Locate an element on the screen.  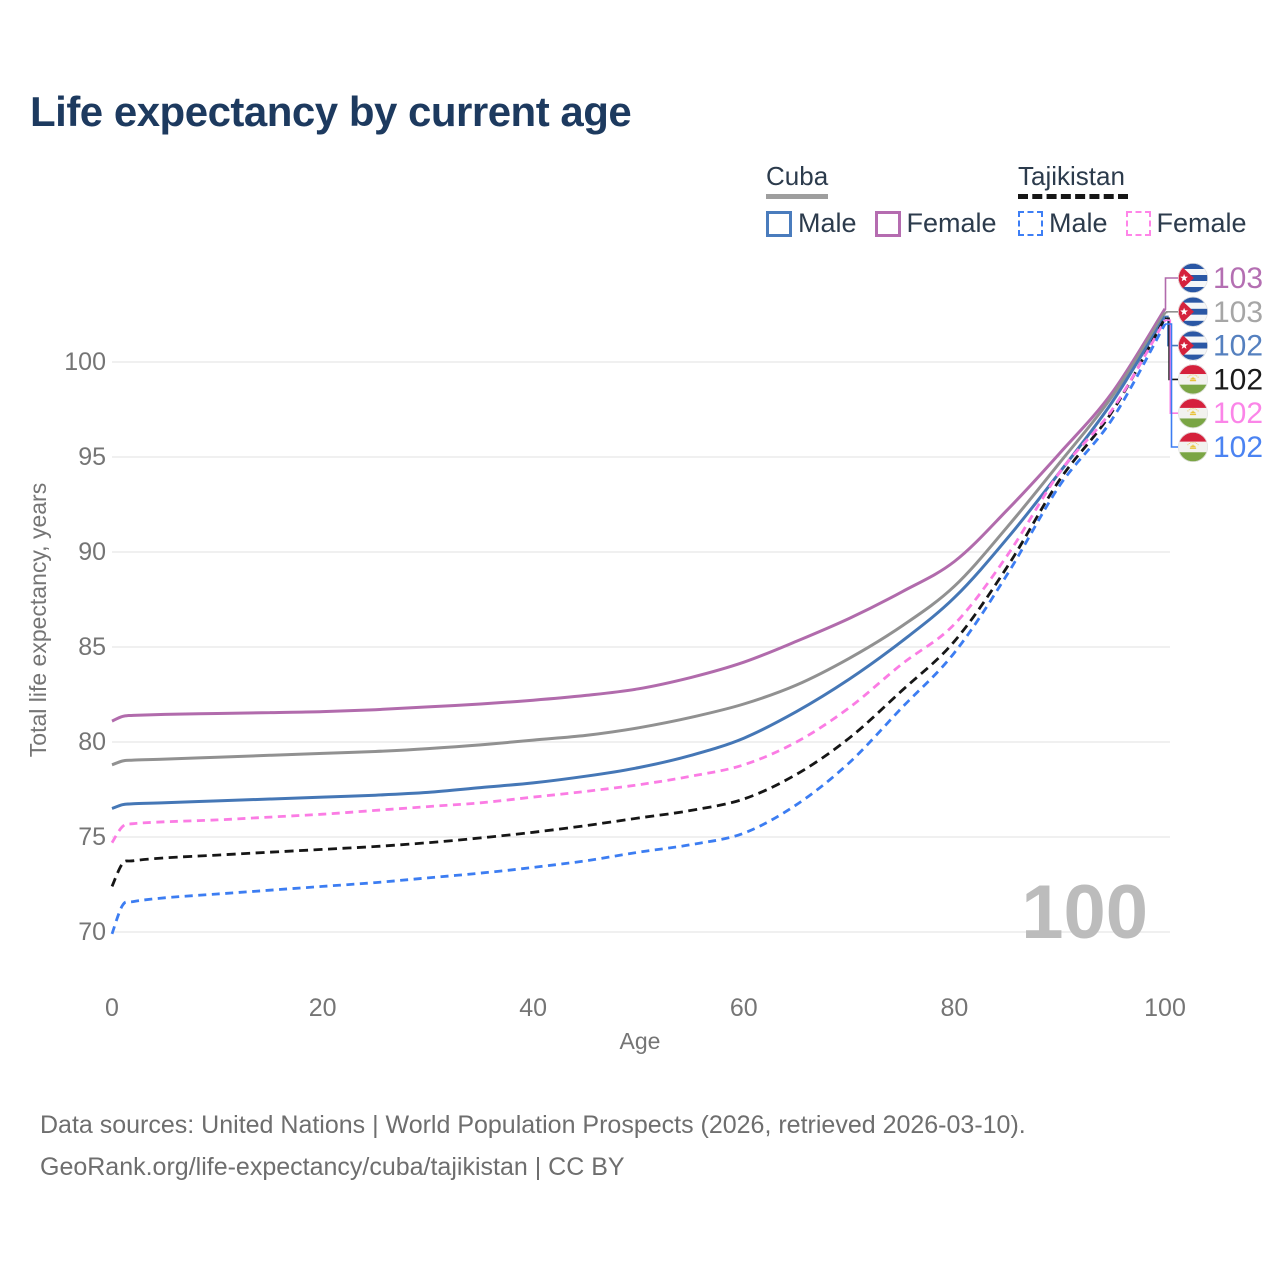
legend-item-tajikistan-male: Male is located at coordinates (1063, 223).